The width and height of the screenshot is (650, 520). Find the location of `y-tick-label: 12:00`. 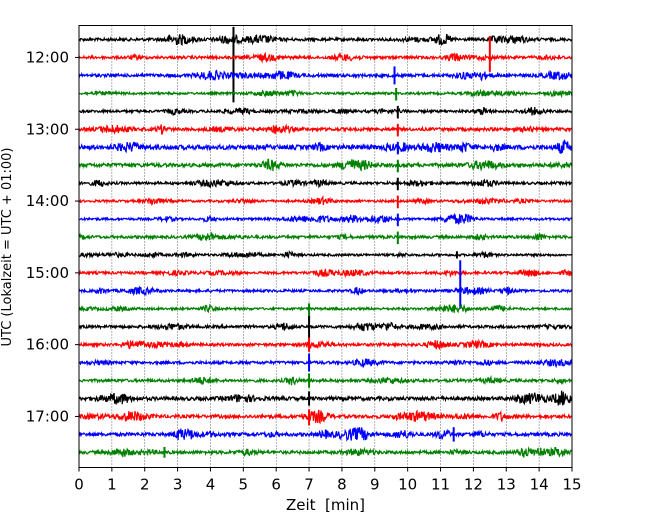

y-tick-label: 12:00 is located at coordinates (47, 57).